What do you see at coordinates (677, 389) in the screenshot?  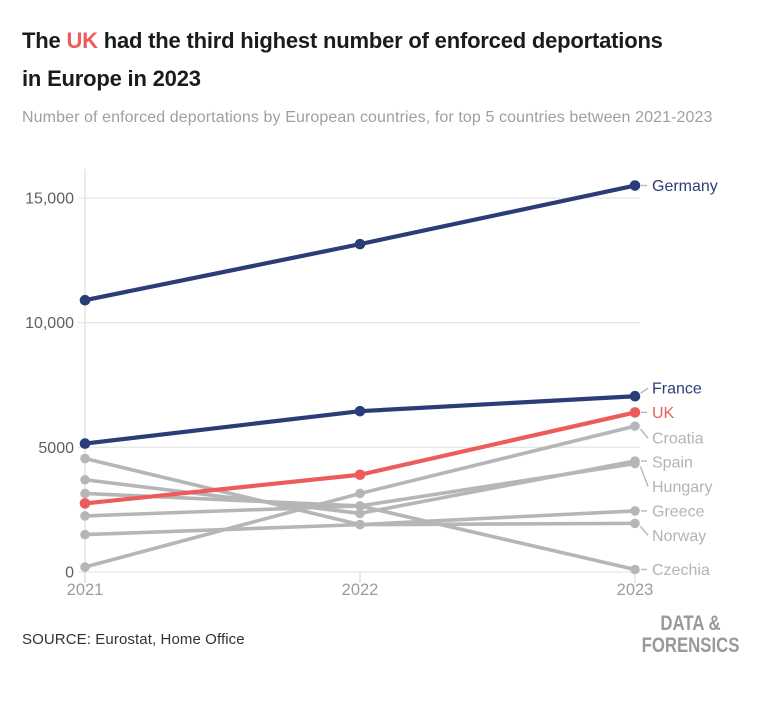 I see `series-label-france: France` at bounding box center [677, 389].